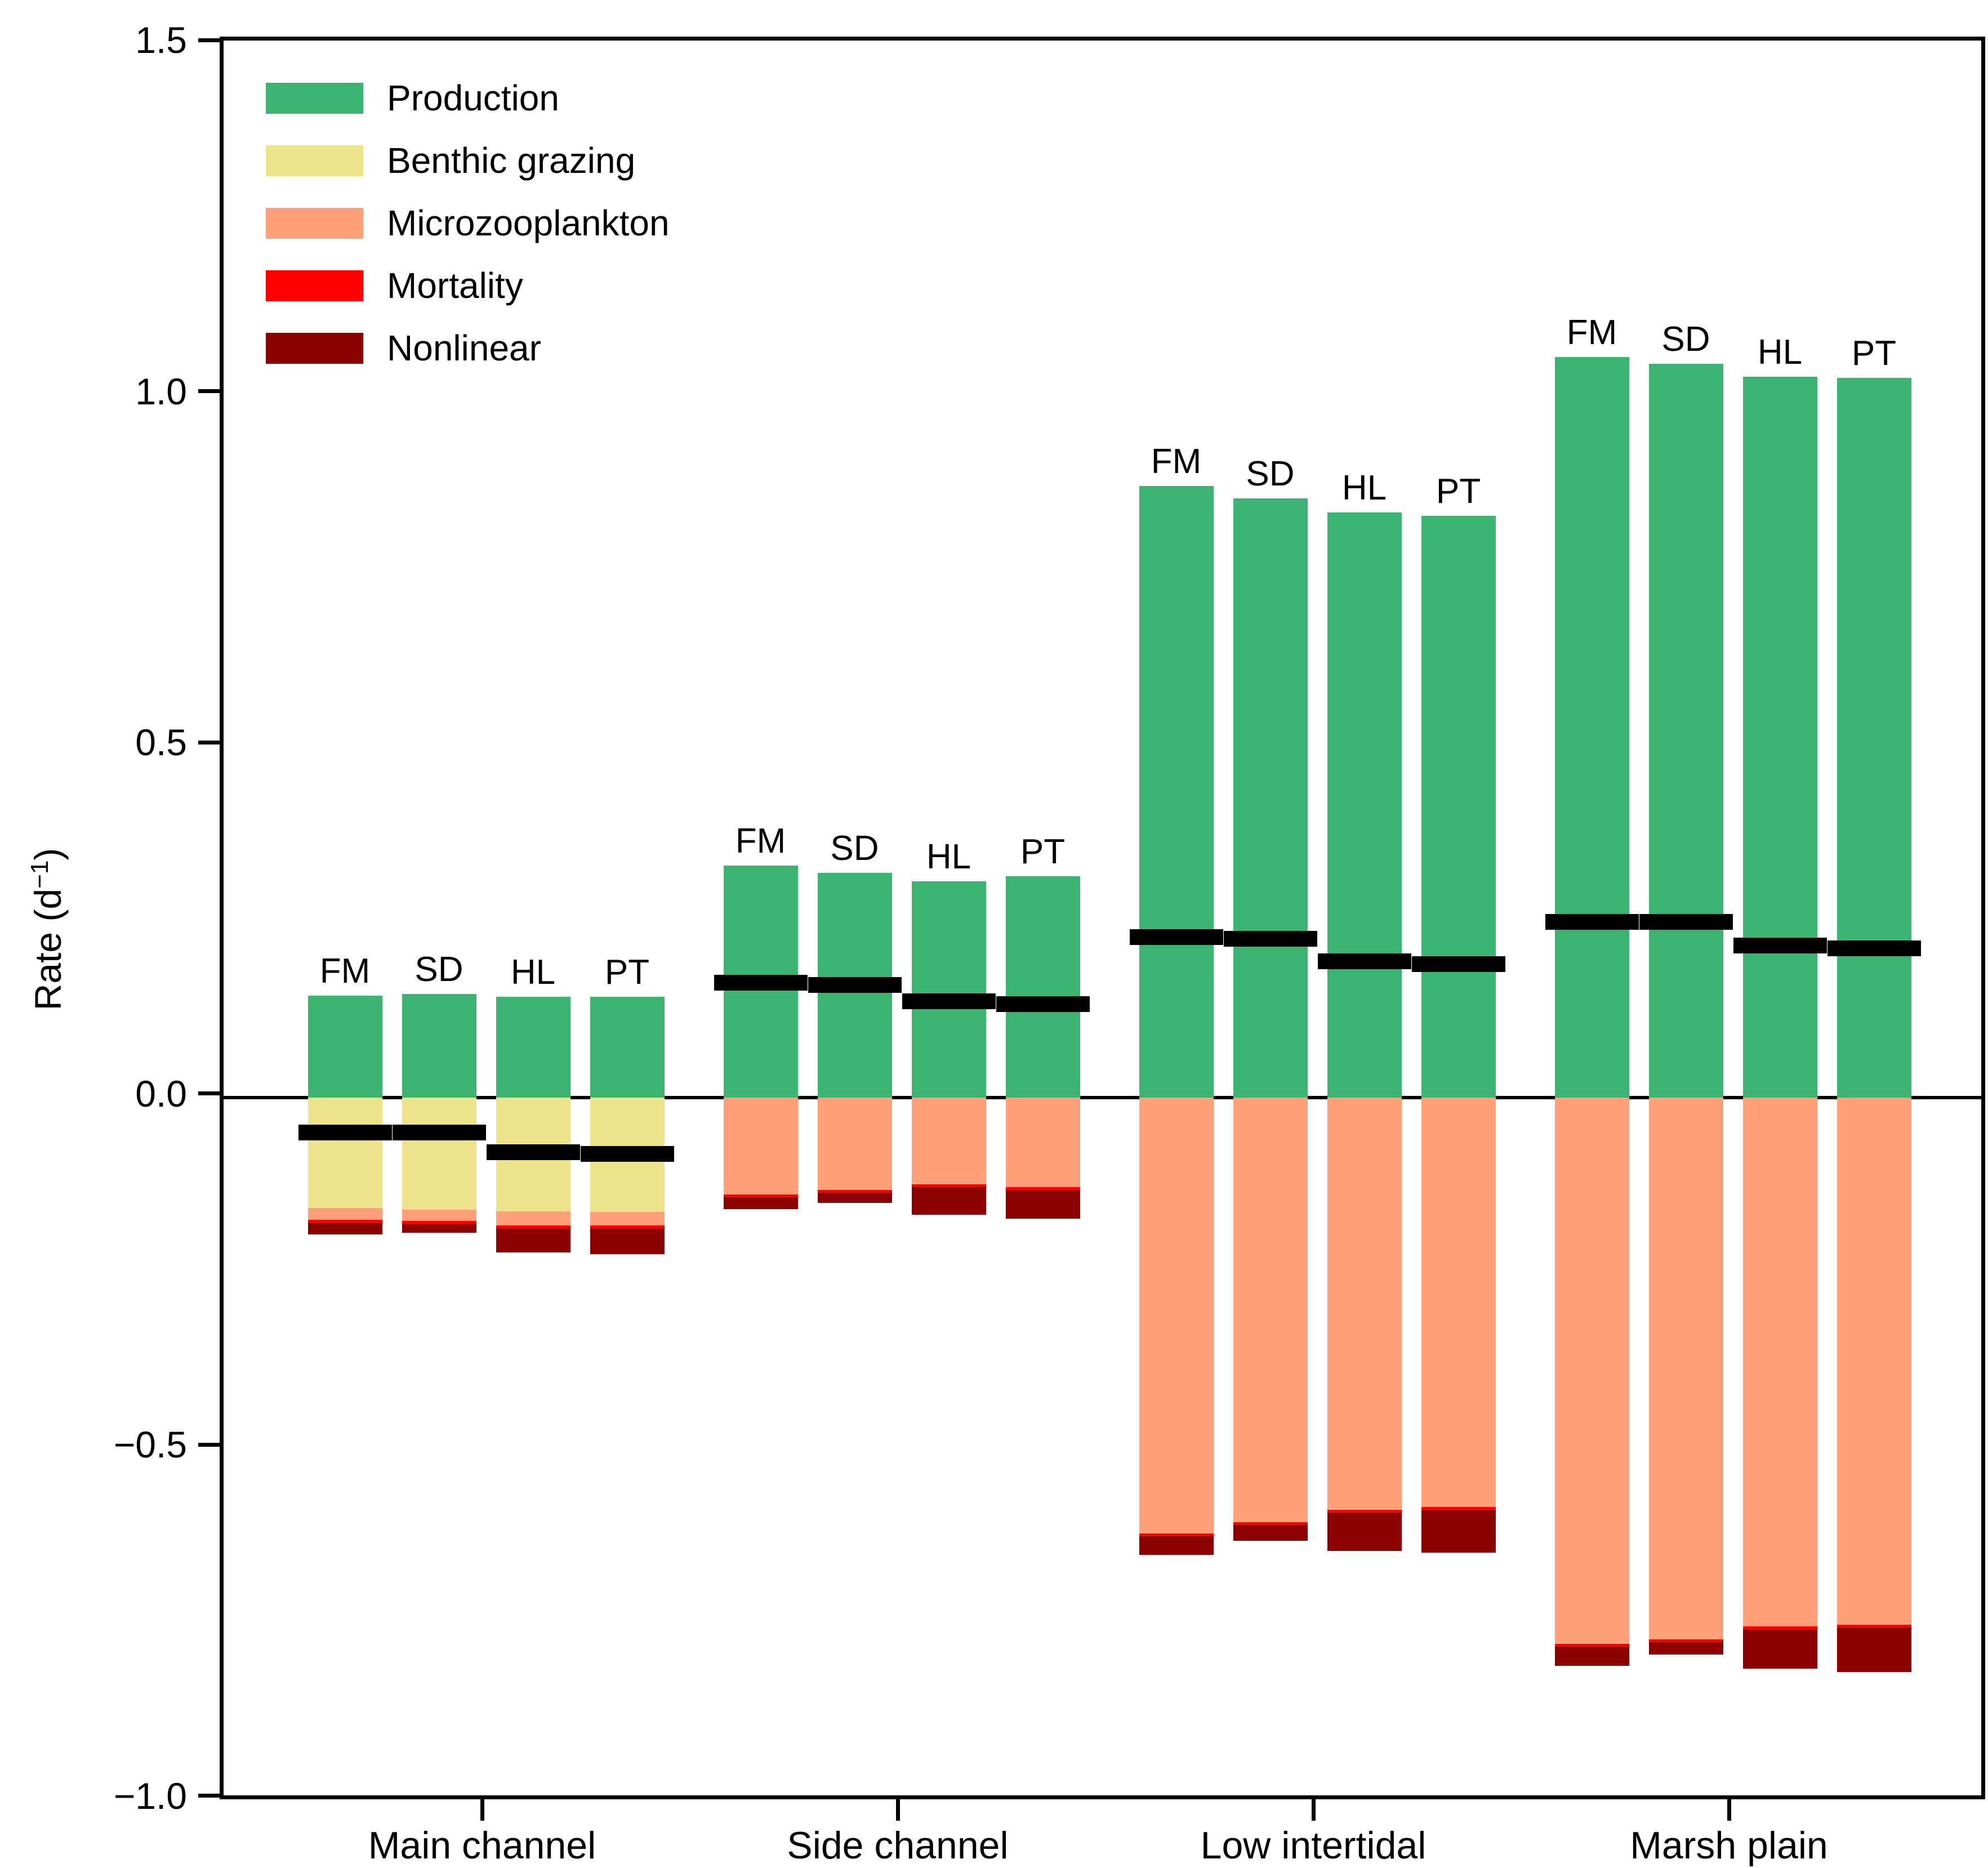  What do you see at coordinates (150, 1796) in the screenshot?
I see `y-tick-label: −1.0` at bounding box center [150, 1796].